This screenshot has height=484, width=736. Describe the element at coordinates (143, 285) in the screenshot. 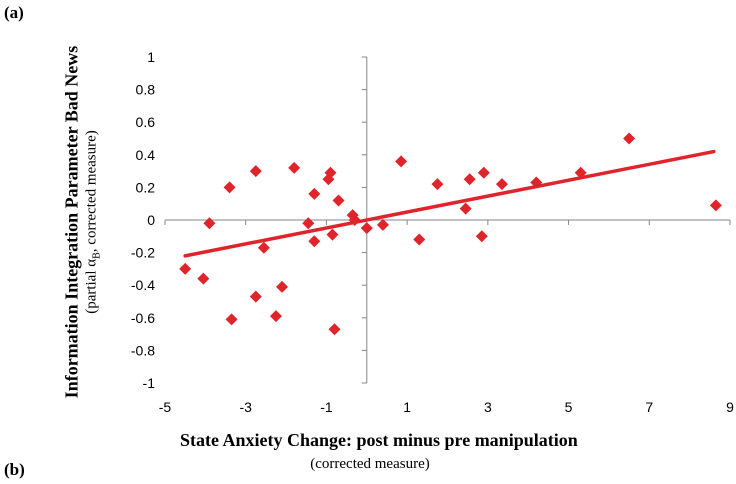

I see `y-tick-label: -0.4` at that location.